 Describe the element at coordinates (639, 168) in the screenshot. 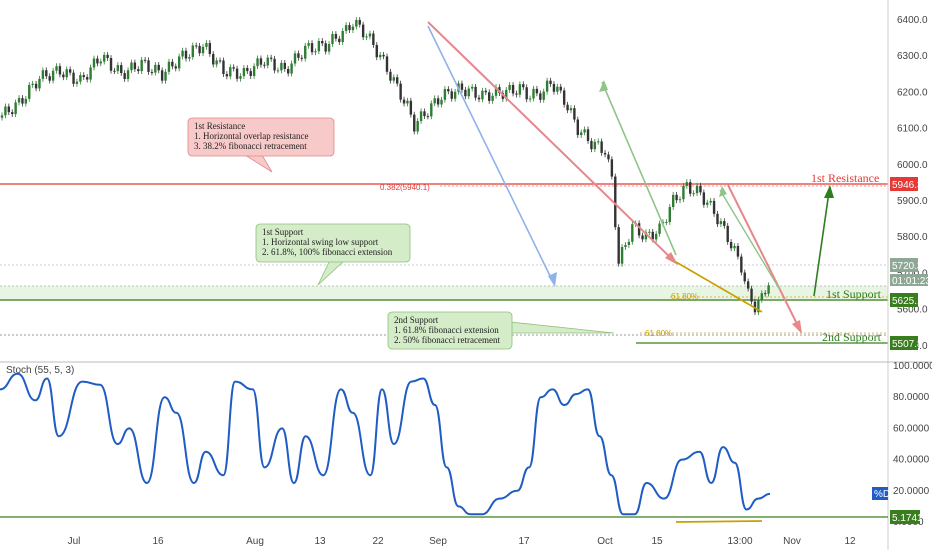

I see `green-diagonal-line` at that location.